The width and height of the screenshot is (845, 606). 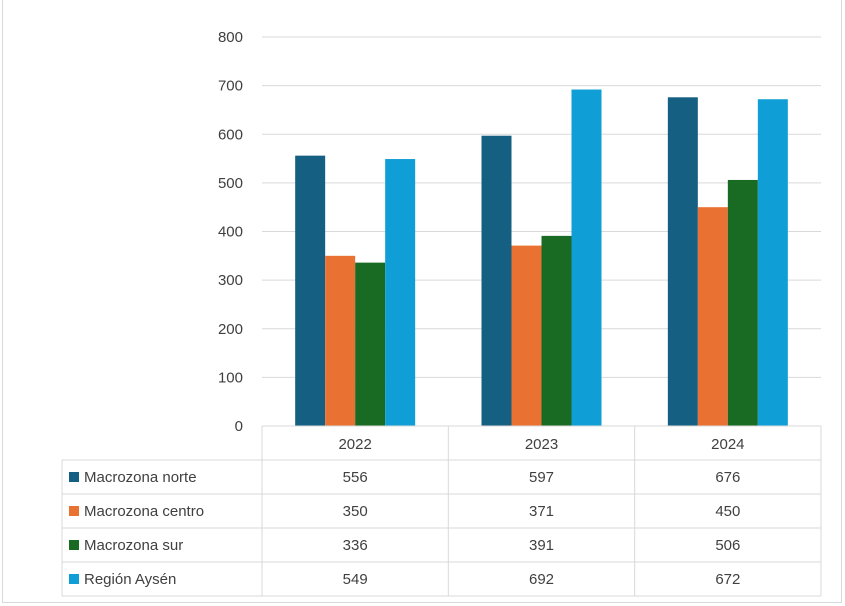 I want to click on bar-macrozona-sur-2023, so click(x=556, y=330).